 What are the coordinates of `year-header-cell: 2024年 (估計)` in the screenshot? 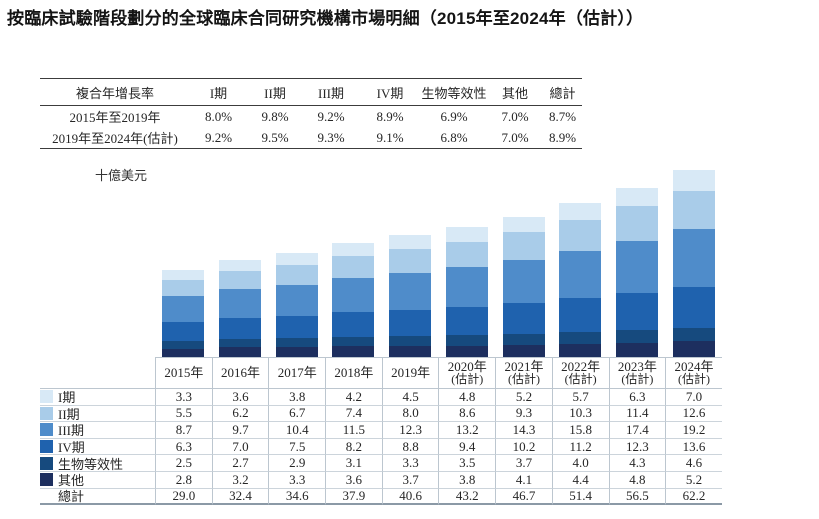 It's located at (693, 373).